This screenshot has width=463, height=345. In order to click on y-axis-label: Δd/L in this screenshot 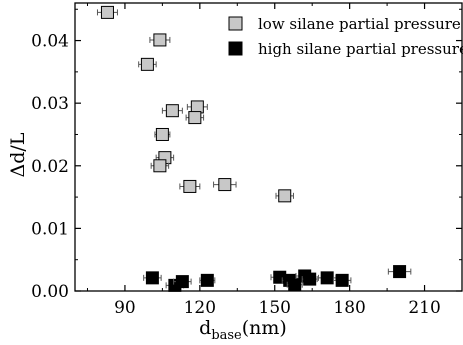, I will do `click(18, 154)`.